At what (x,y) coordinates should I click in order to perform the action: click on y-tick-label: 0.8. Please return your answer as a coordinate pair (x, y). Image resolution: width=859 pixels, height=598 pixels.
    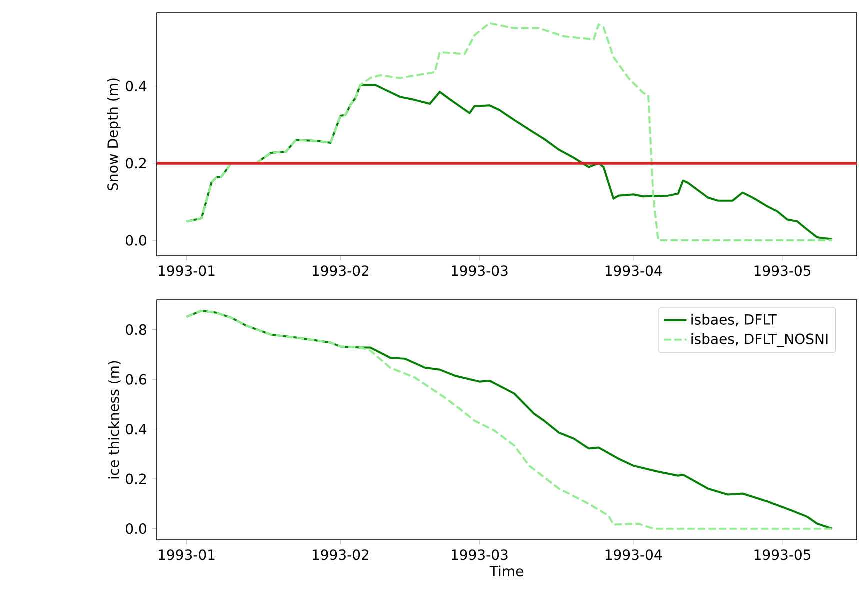
    Looking at the image, I should click on (136, 330).